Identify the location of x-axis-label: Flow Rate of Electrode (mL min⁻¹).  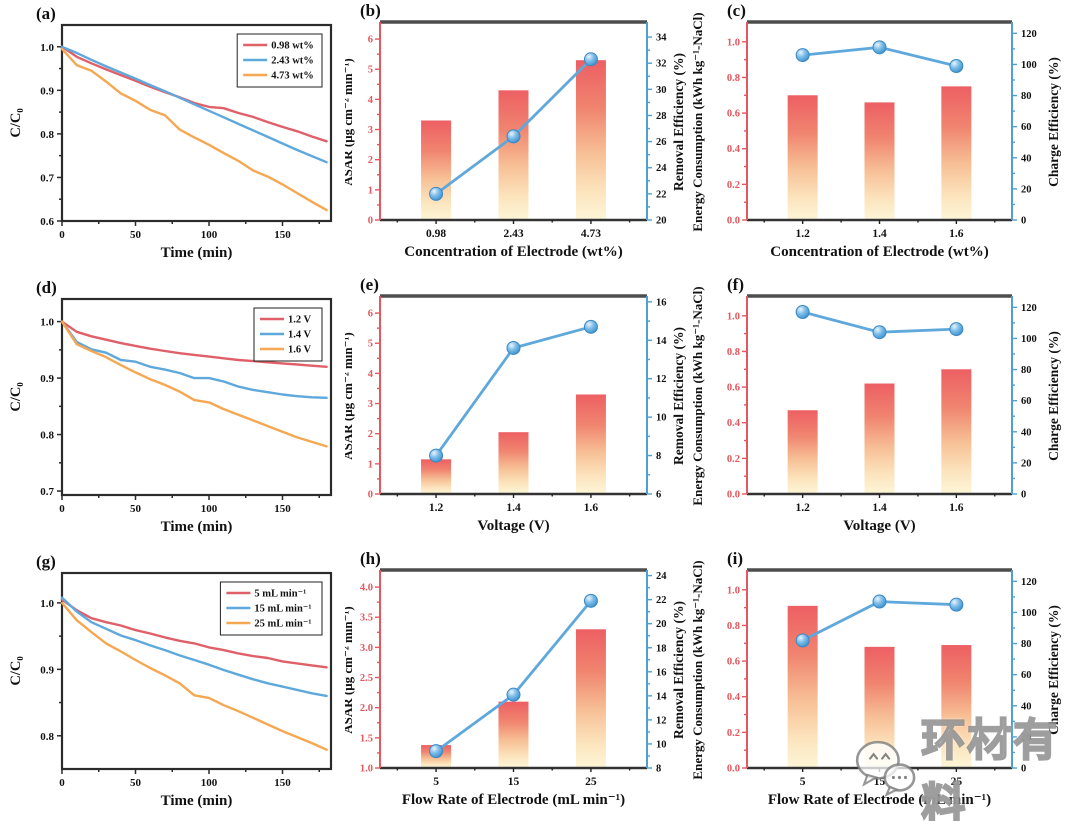
(513, 800).